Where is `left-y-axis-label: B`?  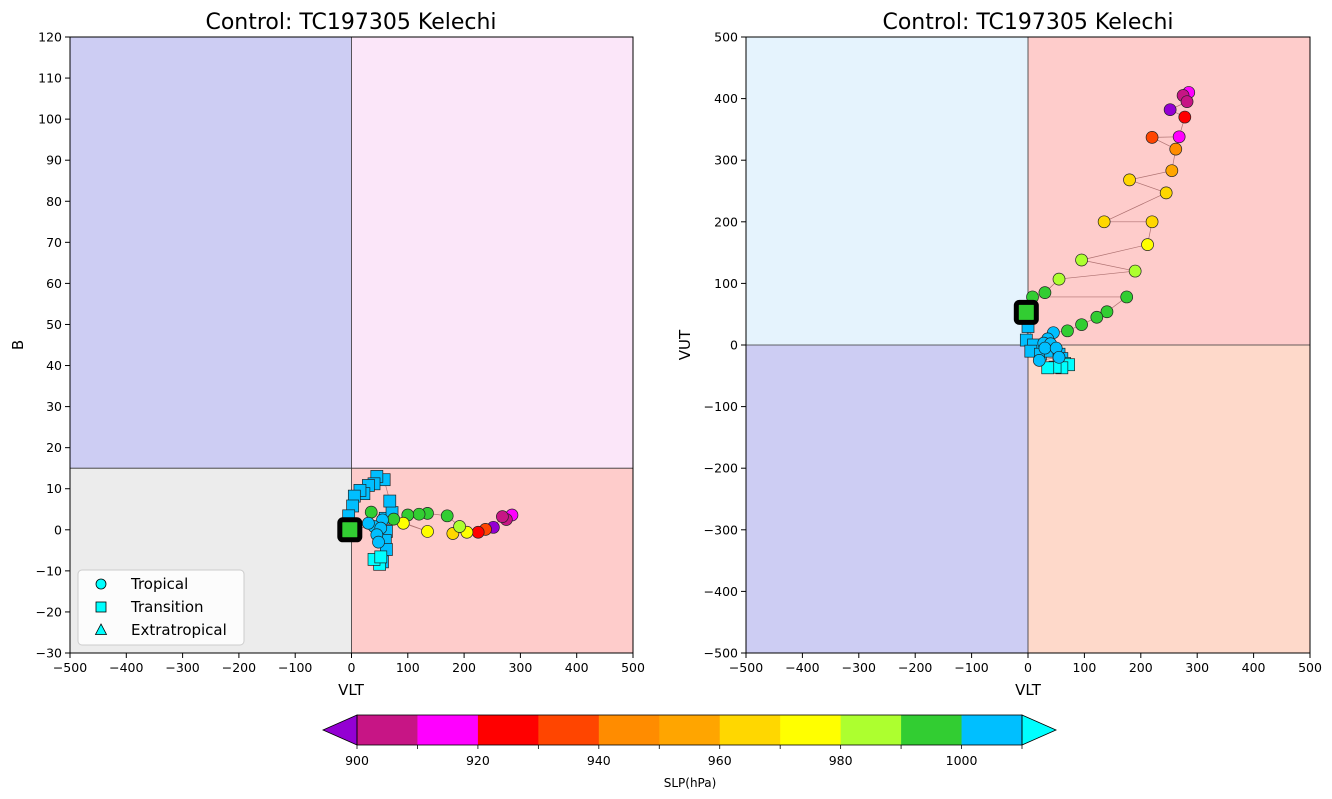
left-y-axis-label: B is located at coordinates (18, 345).